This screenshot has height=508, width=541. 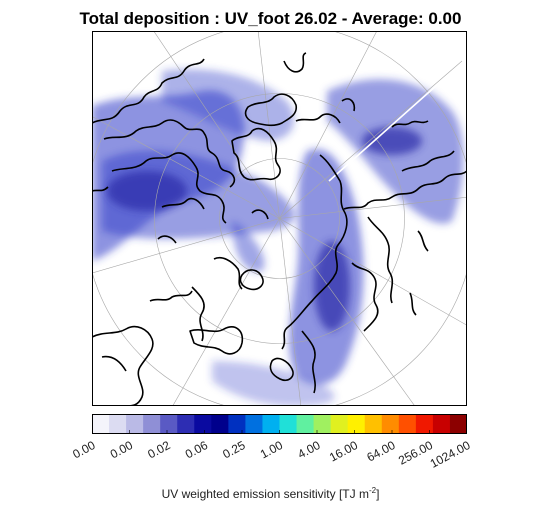 I want to click on colorbar-gradient, so click(x=279, y=424).